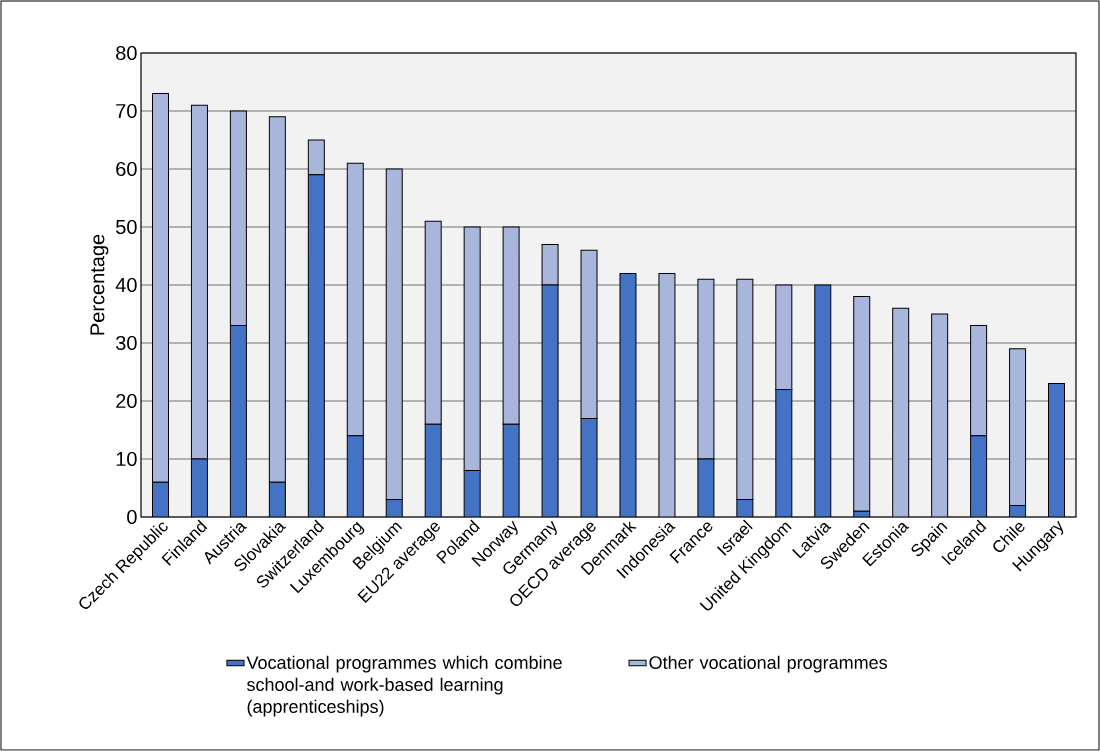 The image size is (1100, 751). I want to click on y-axis-title: Percentage, so click(99, 284).